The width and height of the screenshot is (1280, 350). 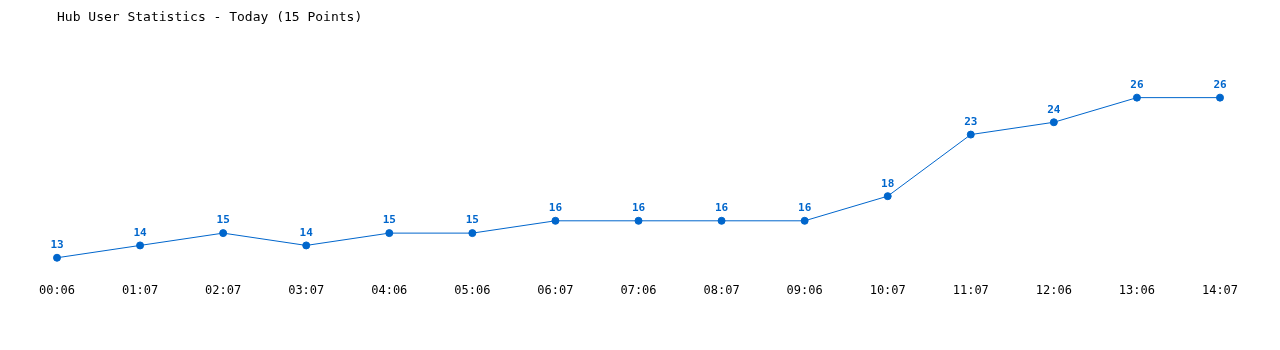 What do you see at coordinates (223, 289) in the screenshot?
I see `x-tick-label: 02:07` at bounding box center [223, 289].